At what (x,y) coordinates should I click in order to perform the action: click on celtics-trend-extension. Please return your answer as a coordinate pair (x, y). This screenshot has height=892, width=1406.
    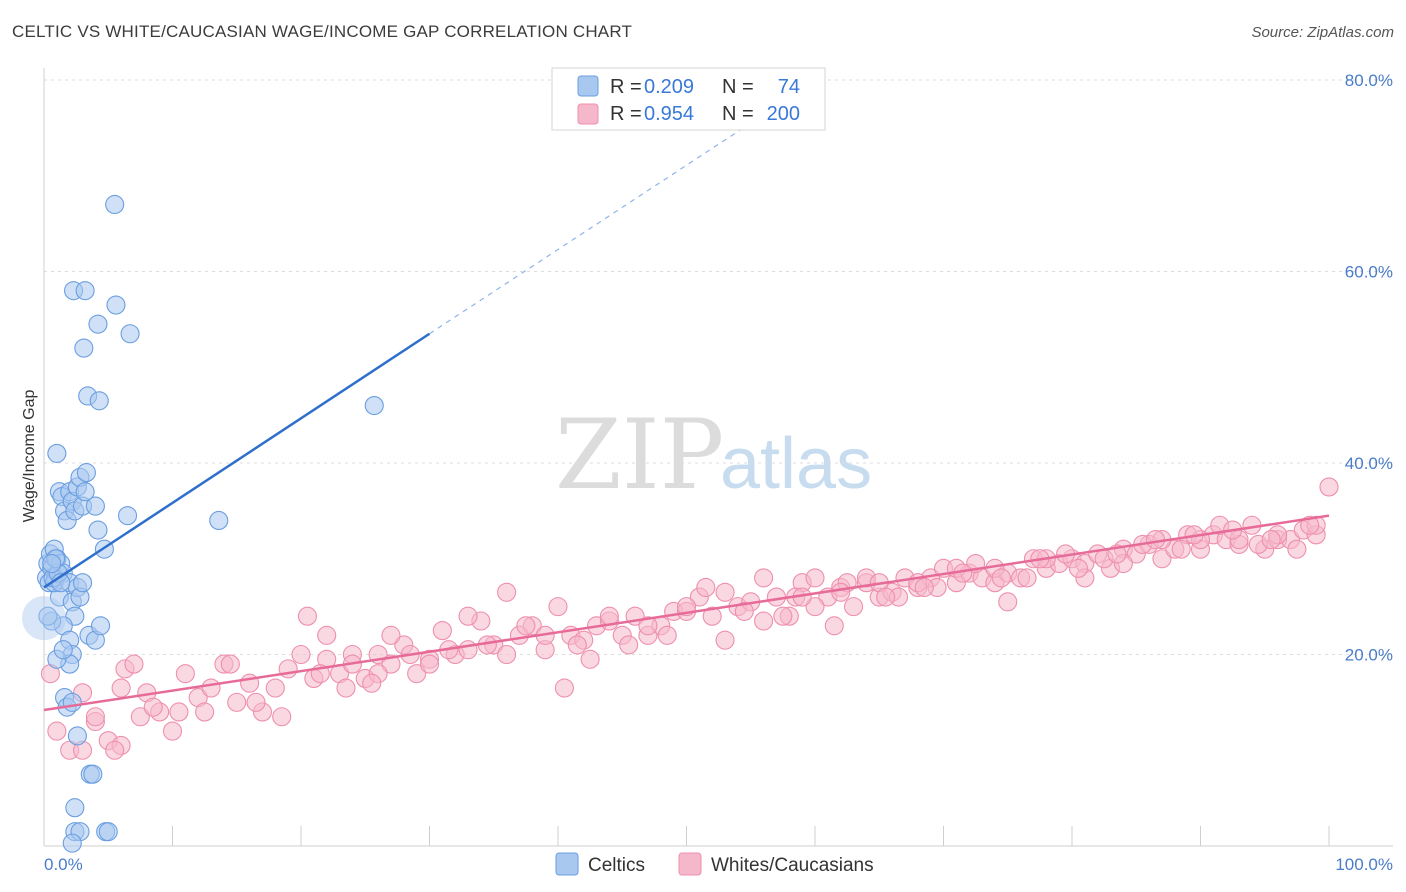
    Looking at the image, I should click on (590, 228).